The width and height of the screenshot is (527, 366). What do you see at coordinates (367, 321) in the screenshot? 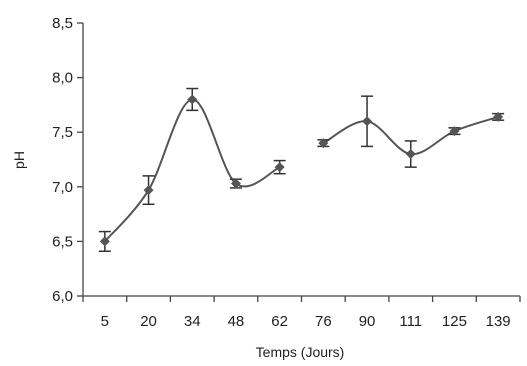
I see `x-tick-label: 90` at bounding box center [367, 321].